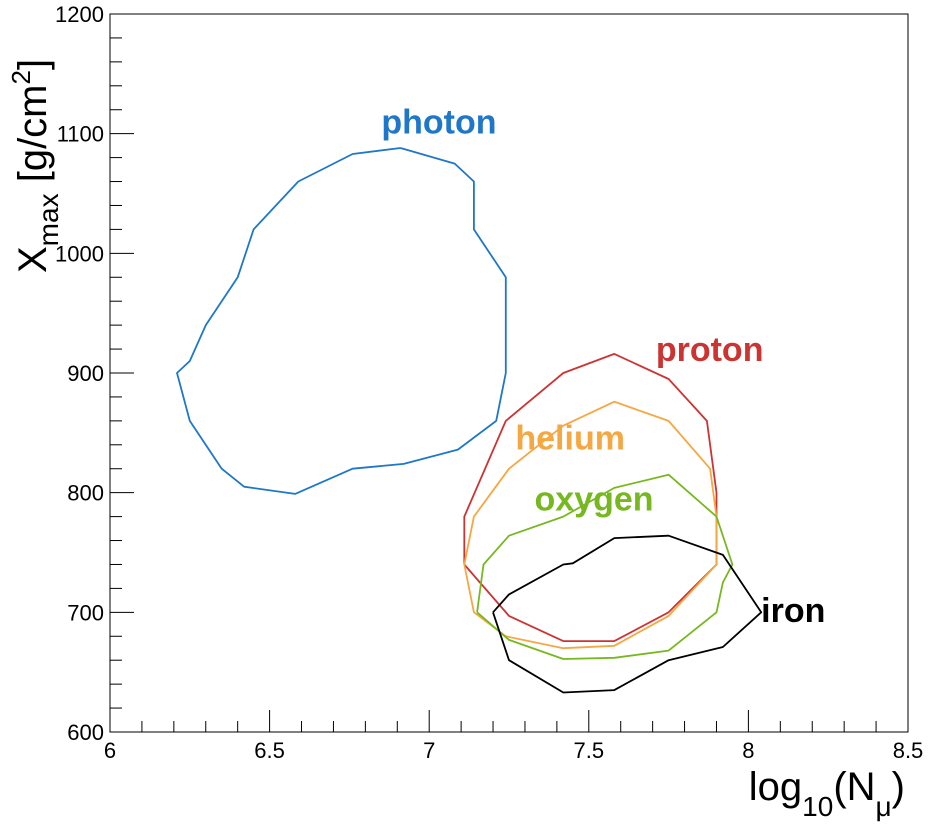 This screenshot has width=935, height=824. What do you see at coordinates (908, 750) in the screenshot?
I see `x-tick-label: 8.5` at bounding box center [908, 750].